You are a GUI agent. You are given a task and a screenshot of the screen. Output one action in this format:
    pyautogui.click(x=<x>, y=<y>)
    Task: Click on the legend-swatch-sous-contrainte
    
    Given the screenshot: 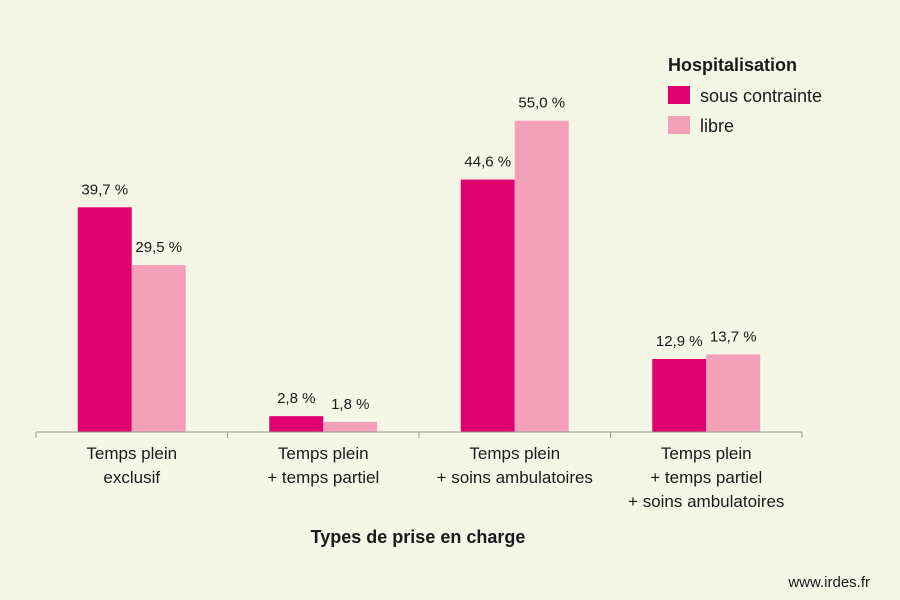 What is the action you would take?
    pyautogui.click(x=679, y=95)
    